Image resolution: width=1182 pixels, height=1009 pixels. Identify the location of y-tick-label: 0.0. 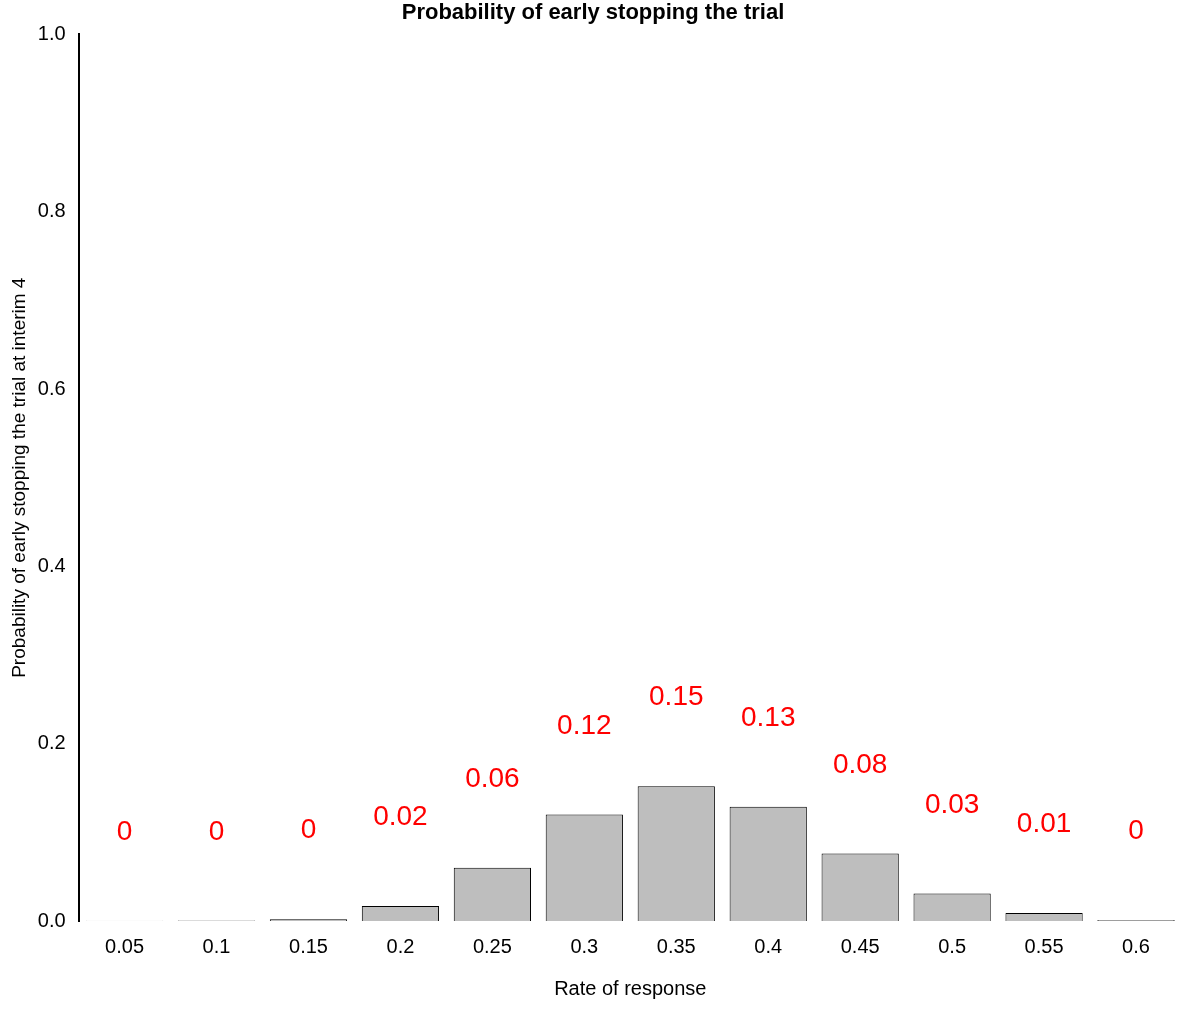
(51, 919).